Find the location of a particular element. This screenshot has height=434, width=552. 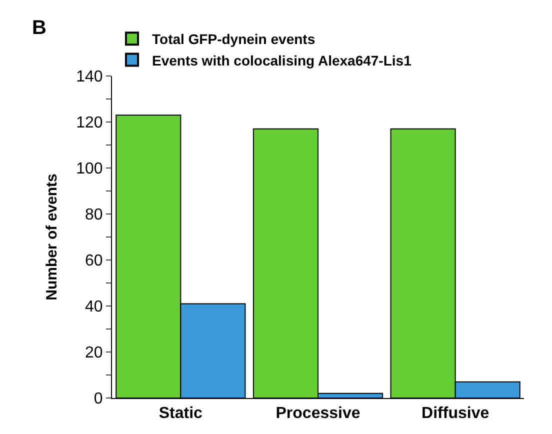

y-tick-label: 0 is located at coordinates (98, 399).